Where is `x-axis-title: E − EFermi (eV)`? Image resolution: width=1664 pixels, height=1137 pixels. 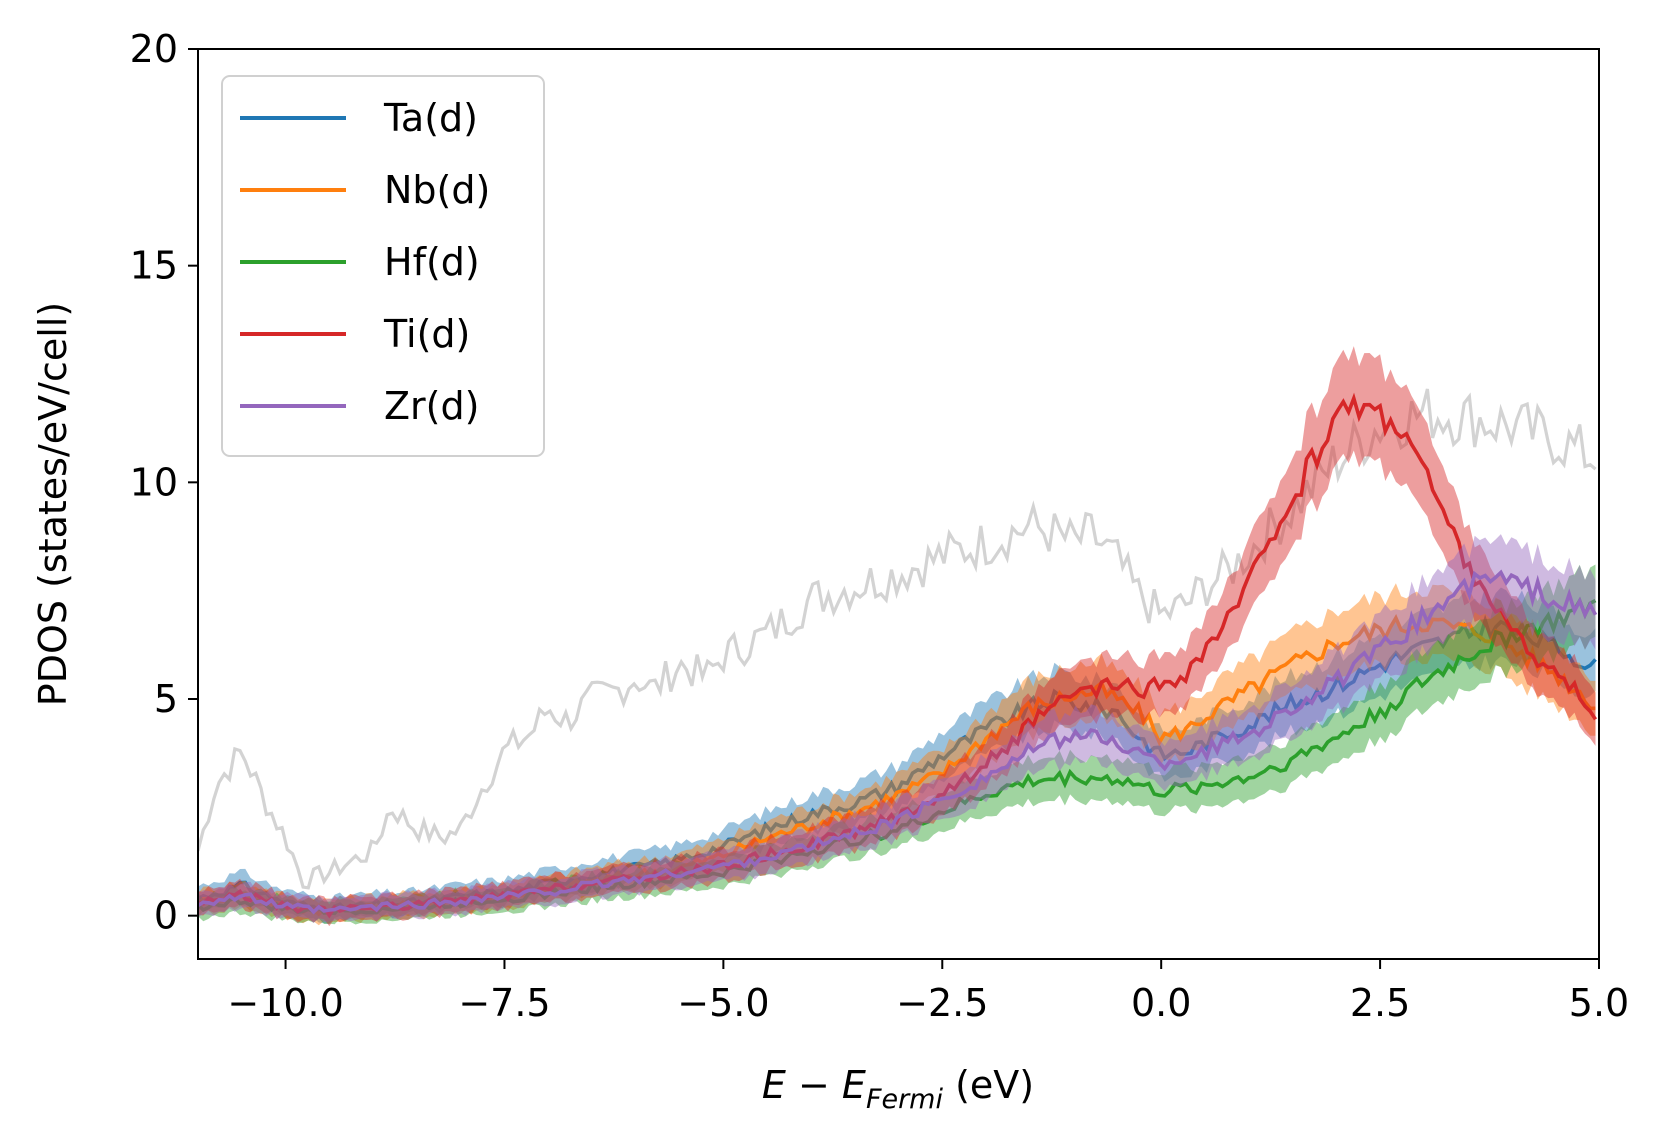
x-axis-title: E − EFermi (eV) is located at coordinates (898, 1089).